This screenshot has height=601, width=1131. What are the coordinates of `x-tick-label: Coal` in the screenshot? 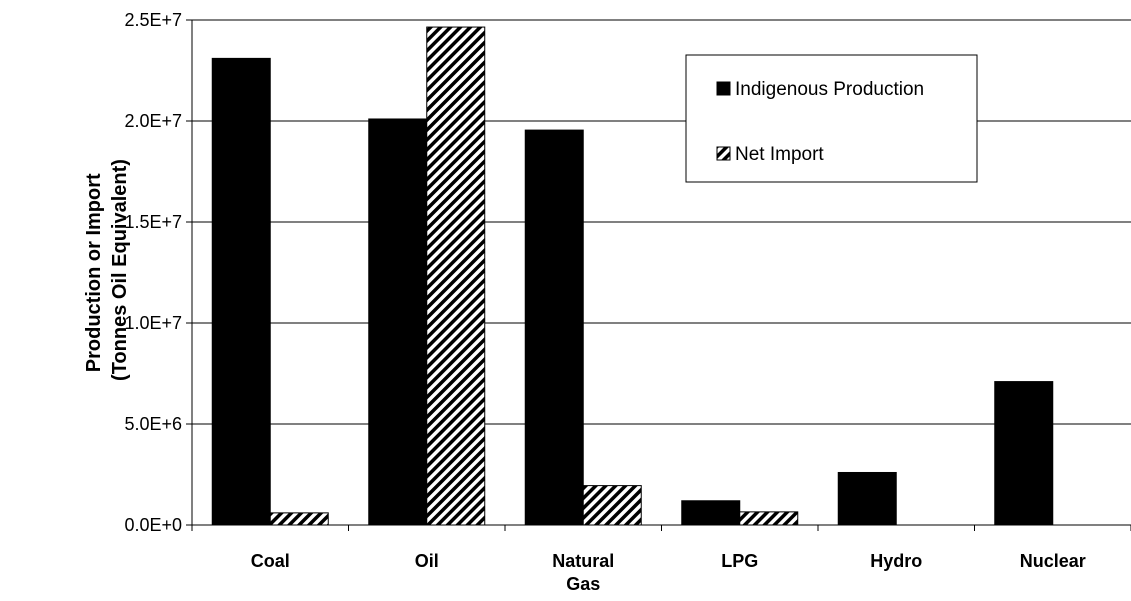 It's located at (270, 561).